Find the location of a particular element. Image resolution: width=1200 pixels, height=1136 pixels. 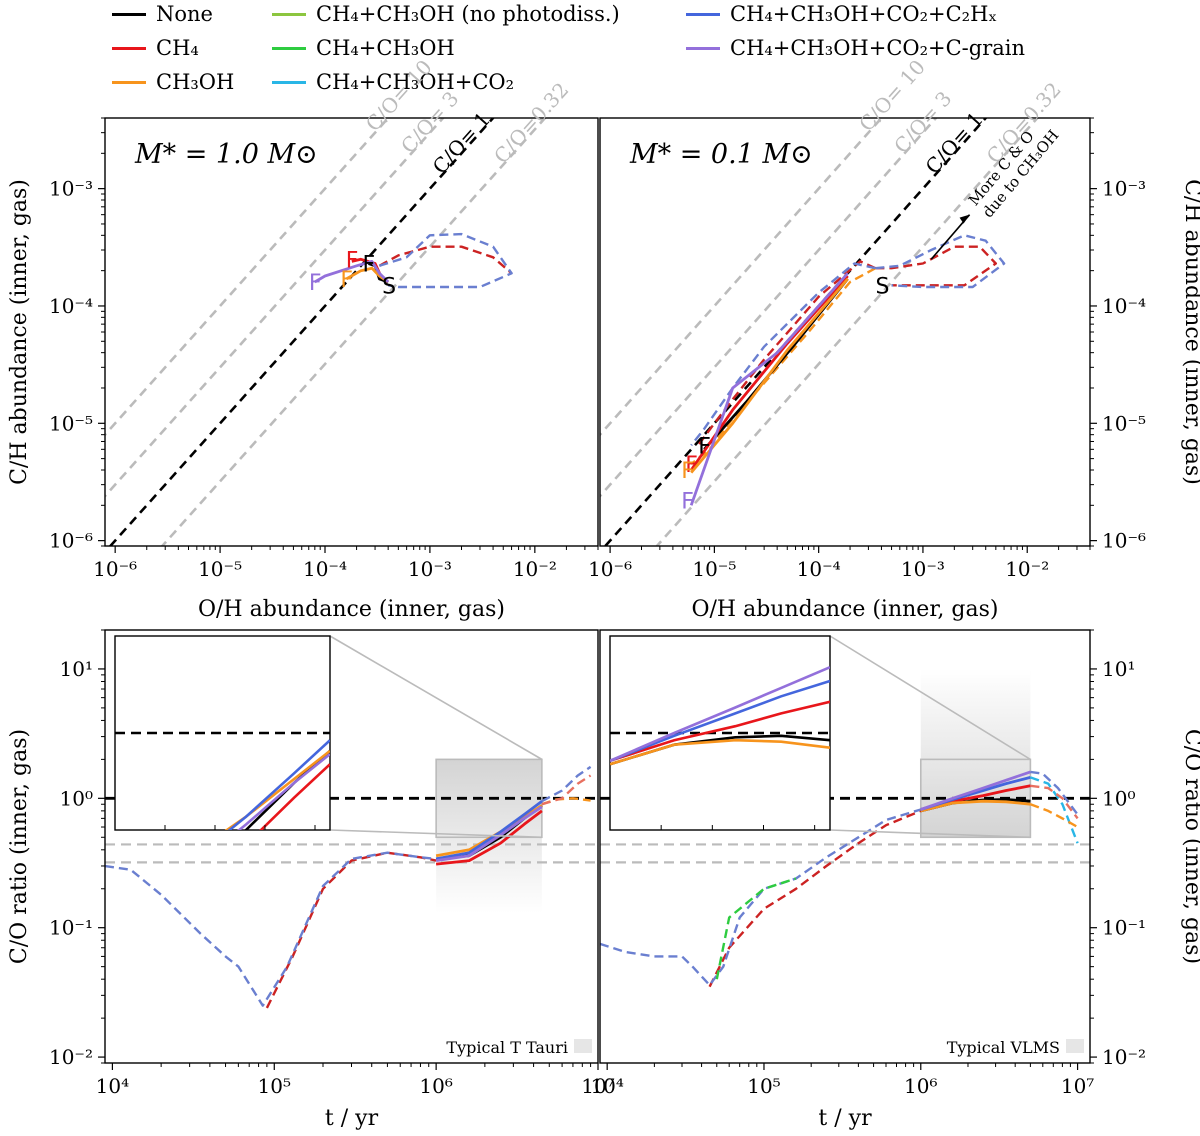

legend-label: CH₄+CH₃OH+CO₂ is located at coordinates (415, 82).